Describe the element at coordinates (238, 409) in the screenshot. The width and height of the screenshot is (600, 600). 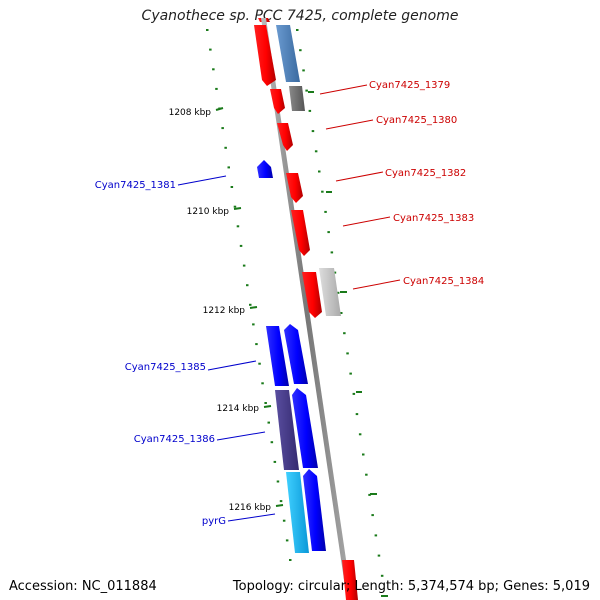
I see `kbp-label: 1214 kbp` at that location.